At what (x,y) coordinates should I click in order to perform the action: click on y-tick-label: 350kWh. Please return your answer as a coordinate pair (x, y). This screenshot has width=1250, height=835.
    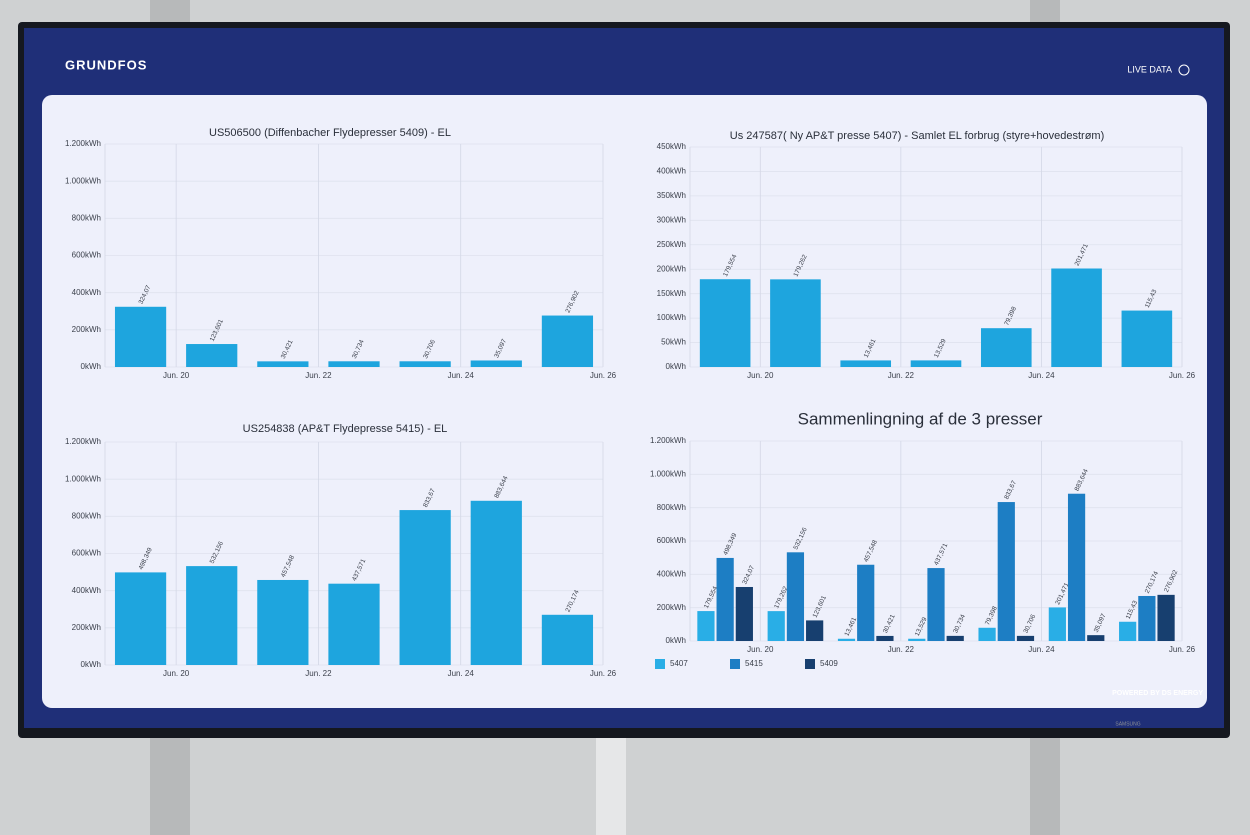
    Looking at the image, I should click on (671, 195).